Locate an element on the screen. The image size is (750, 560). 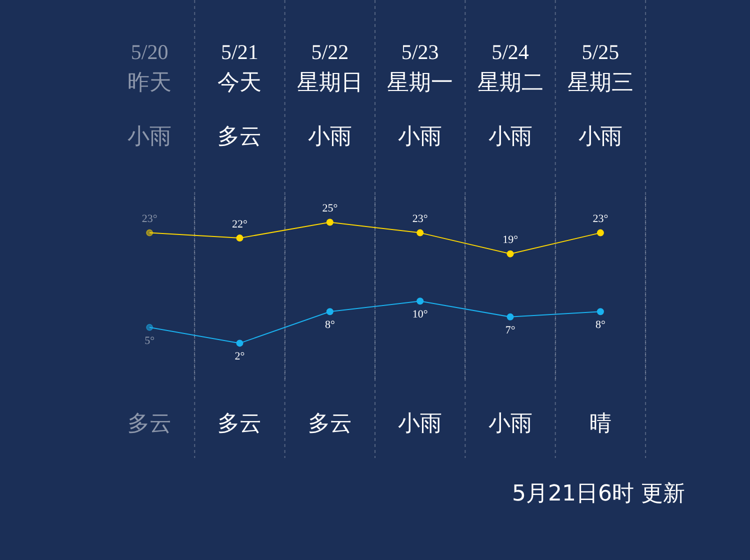
text: 5月21日6时 更新 is located at coordinates (598, 494).